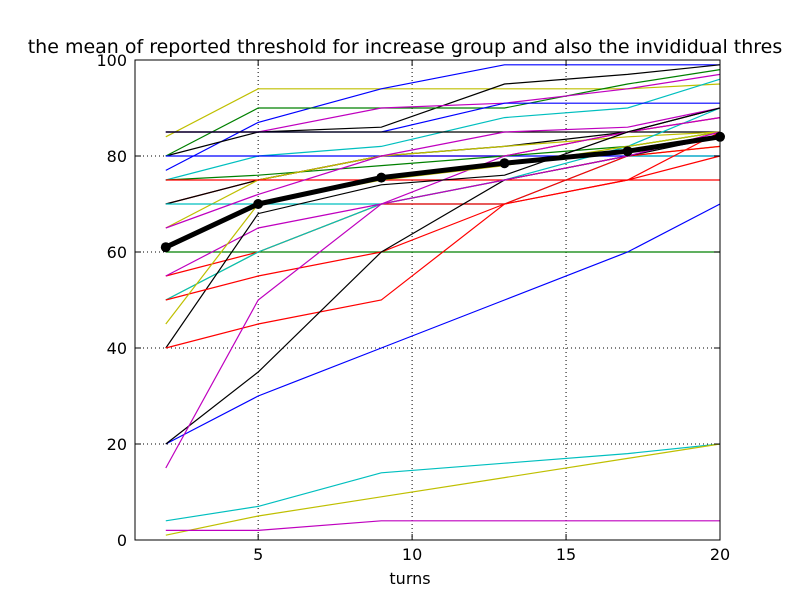 The height and width of the screenshot is (600, 800). I want to click on x-axis-label: turns, so click(409, 578).